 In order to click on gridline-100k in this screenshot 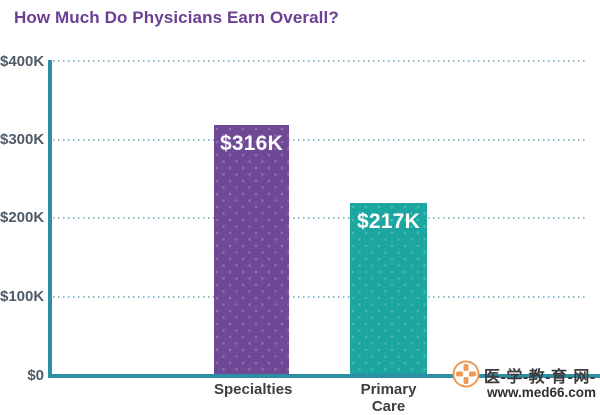, I will do `click(320, 297)`.